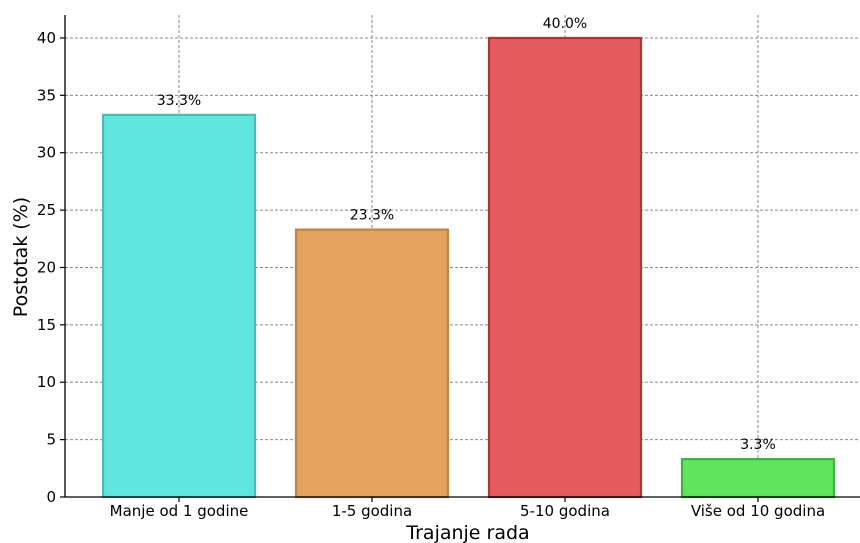  I want to click on x-tick-label: Više od 10 godina, so click(758, 511).